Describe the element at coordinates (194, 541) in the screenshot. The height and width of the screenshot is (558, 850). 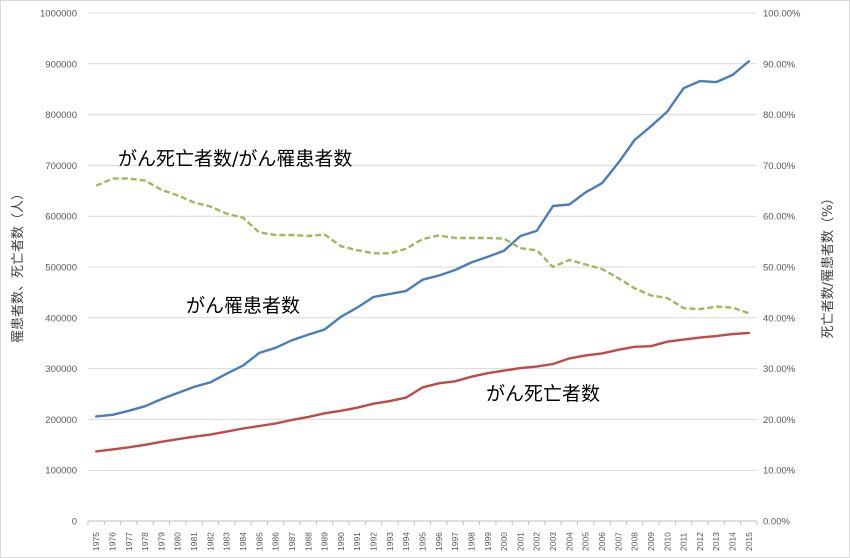
I see `x-tick-label: 1981` at that location.